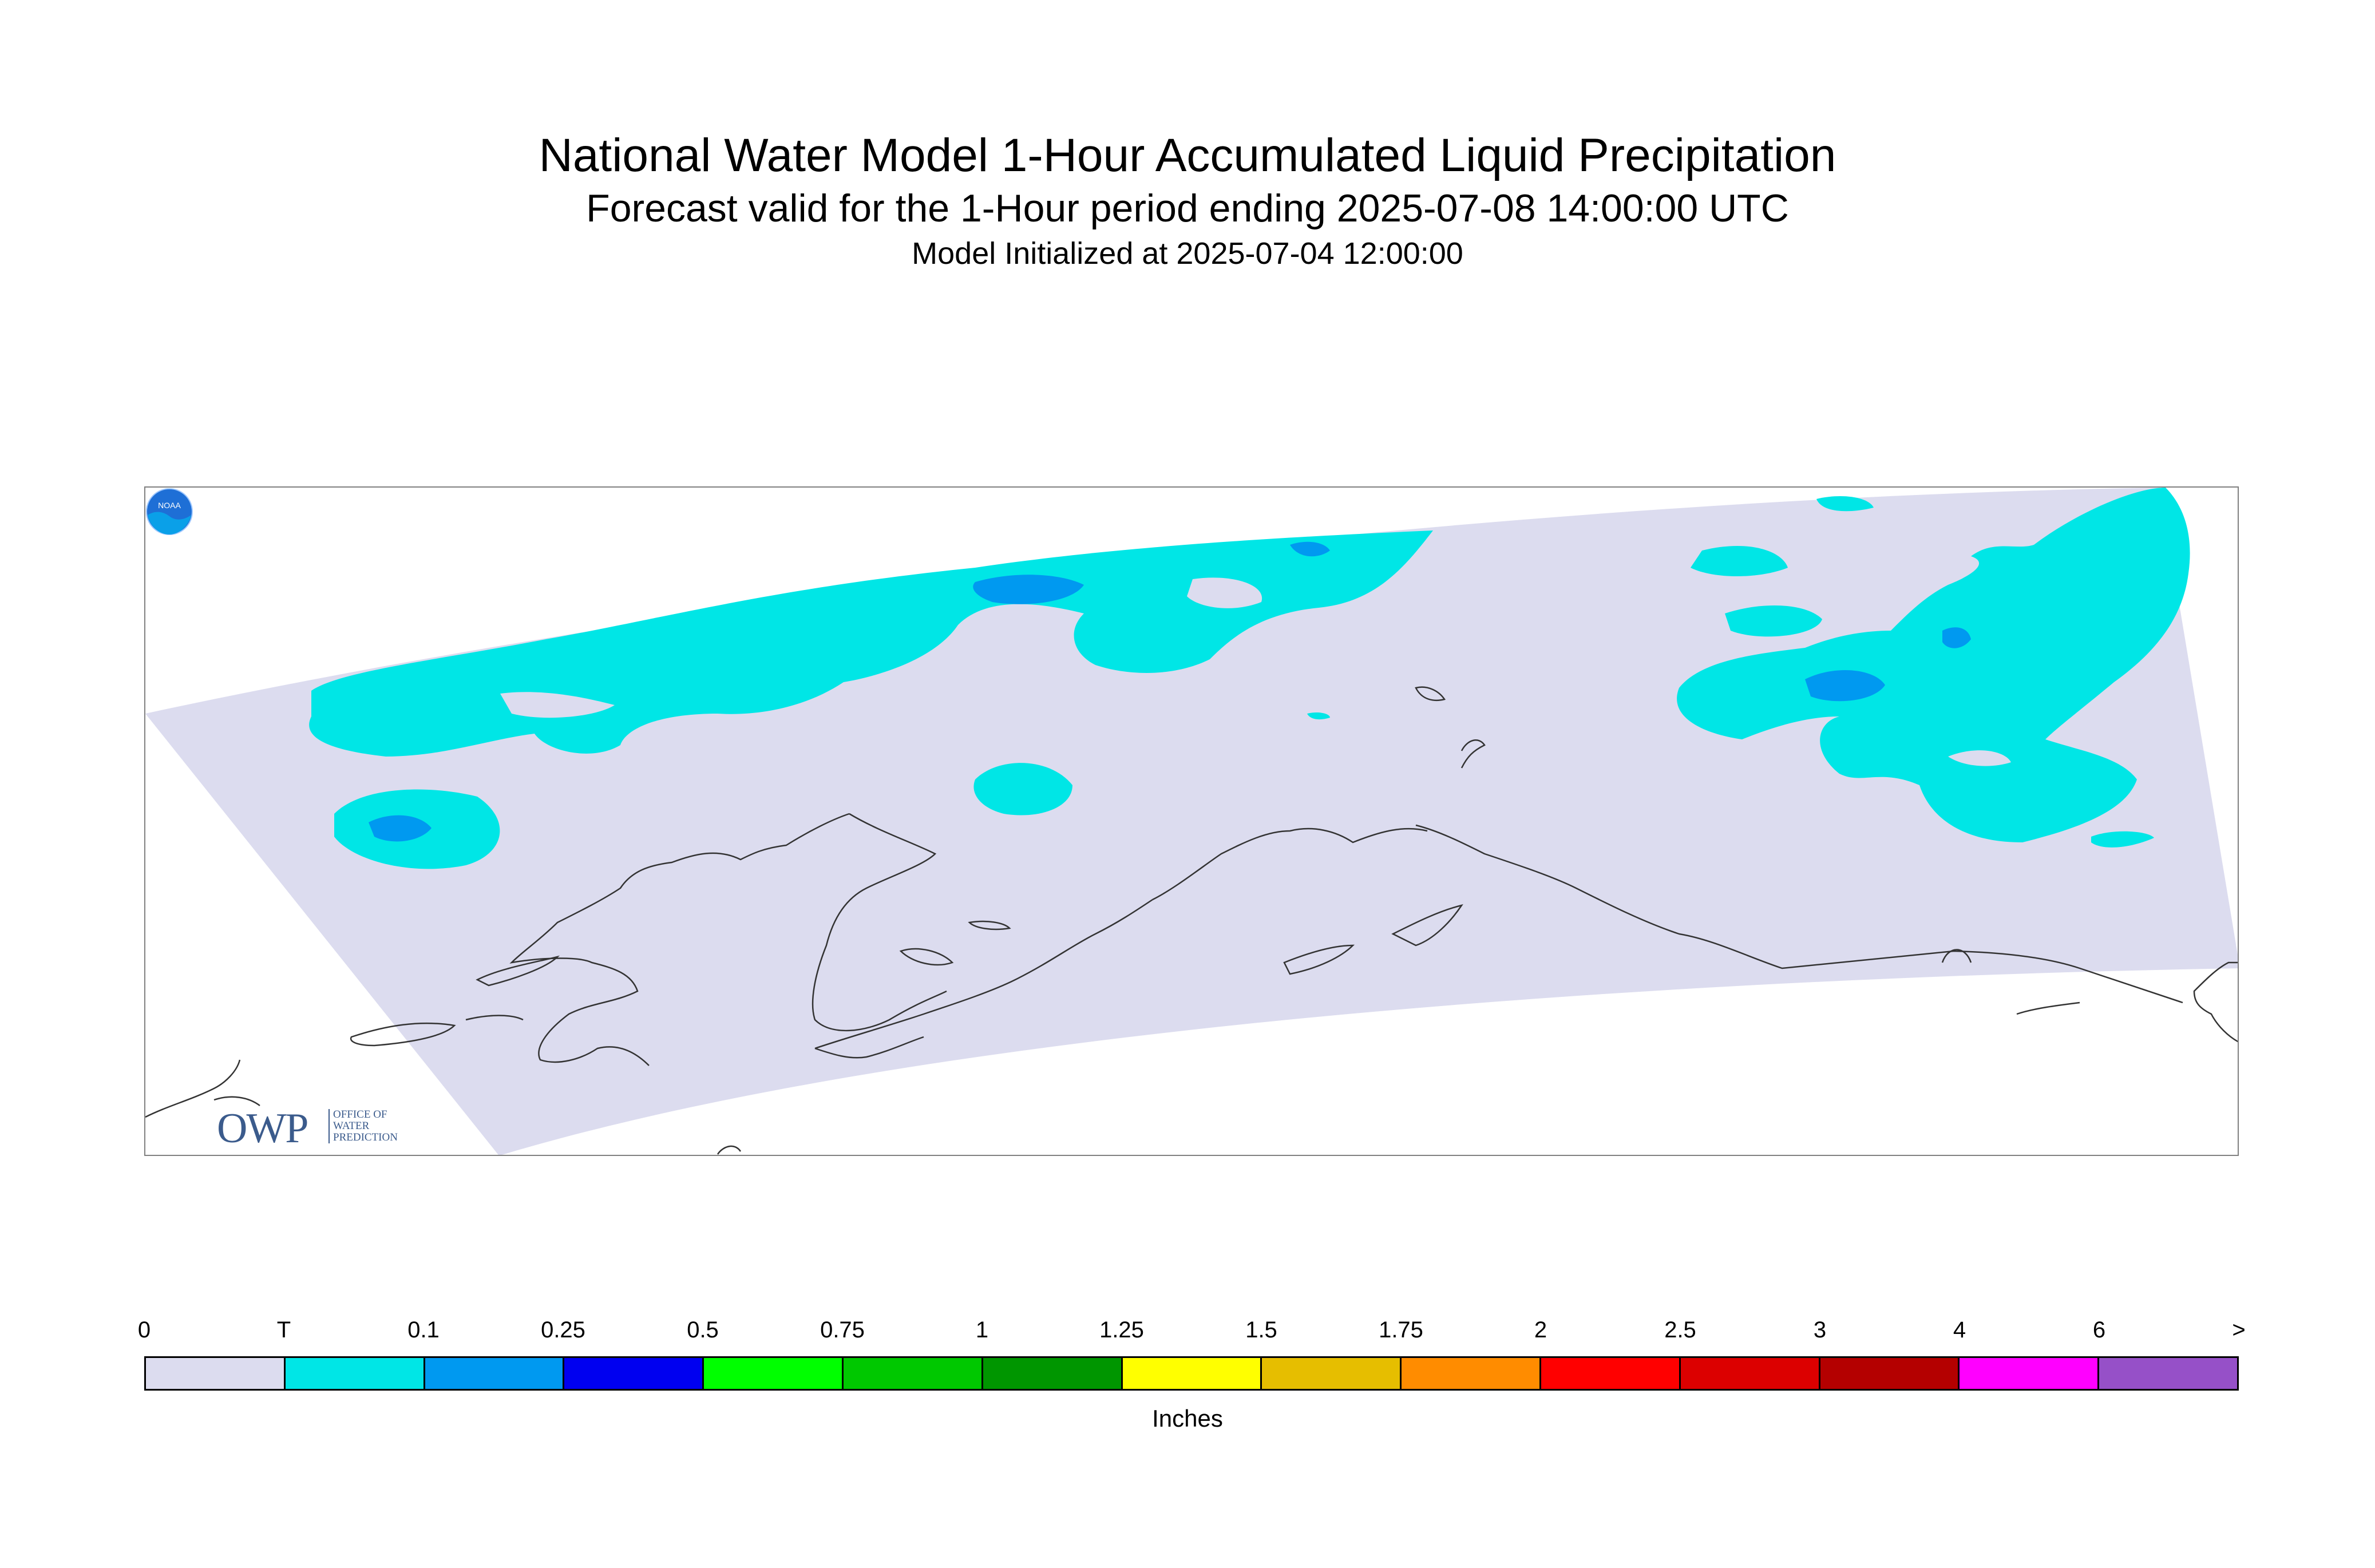  What do you see at coordinates (144, 1330) in the screenshot?
I see `legend-tick-label: 0` at bounding box center [144, 1330].